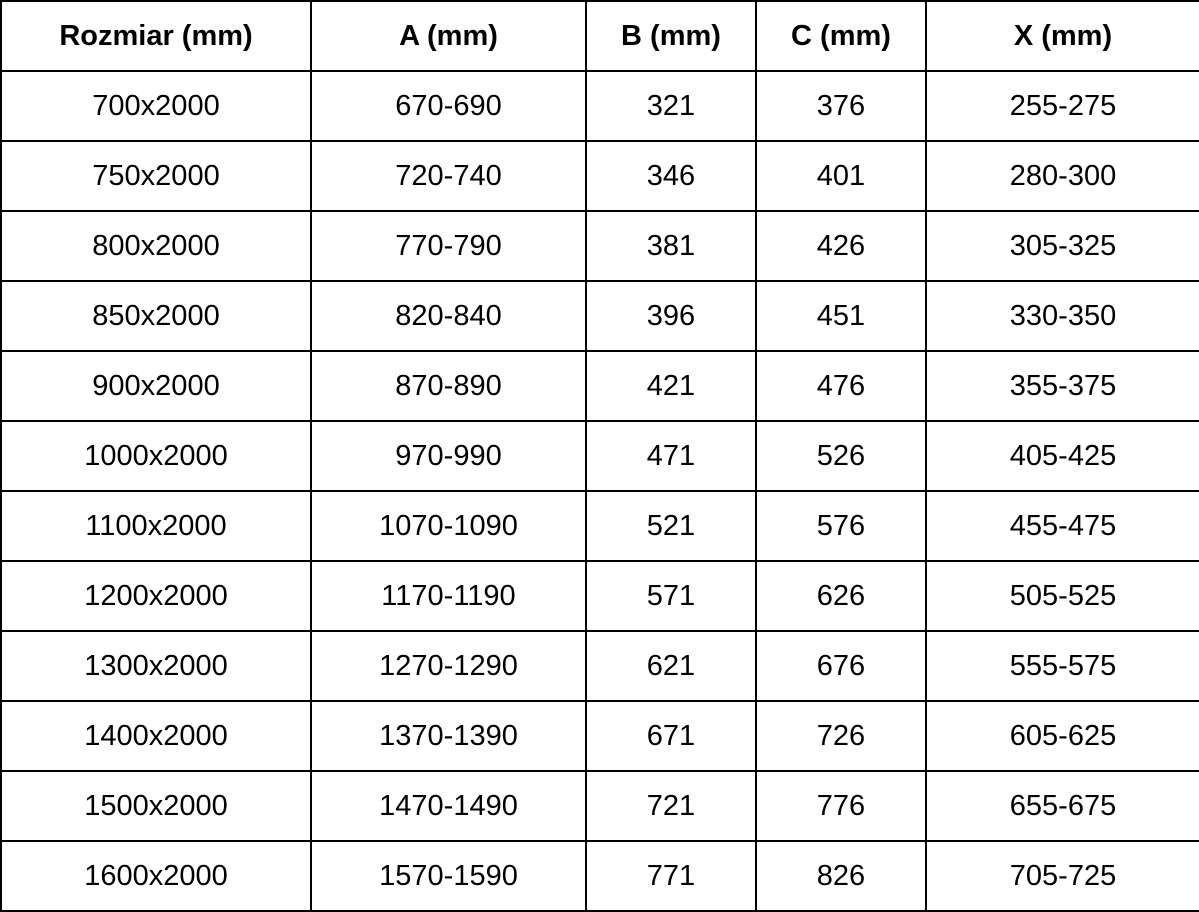 This screenshot has height=912, width=1199. Describe the element at coordinates (671, 176) in the screenshot. I see `cell-b: 346` at that location.